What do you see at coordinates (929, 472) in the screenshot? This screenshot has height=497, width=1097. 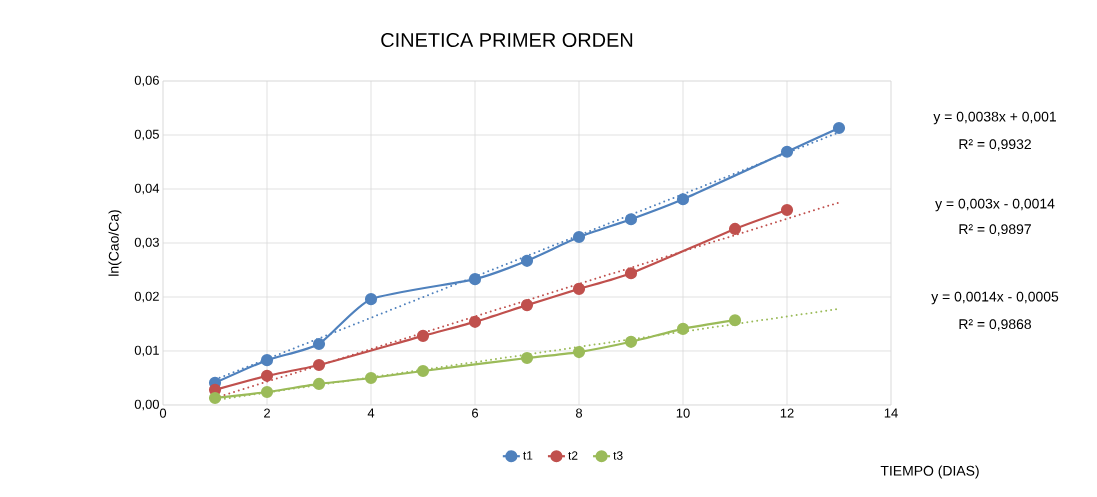 I see `x-axis-title: TIEMPO (DIAS)` at bounding box center [929, 472].